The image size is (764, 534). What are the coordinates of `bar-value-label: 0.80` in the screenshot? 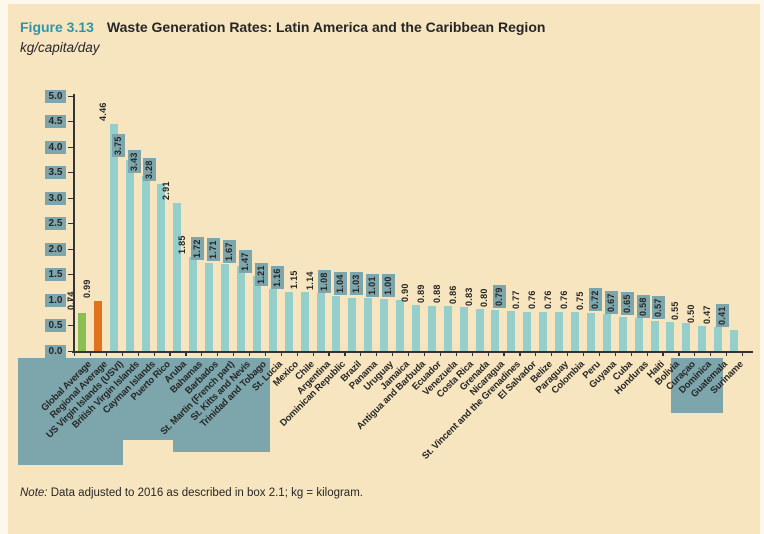 It's located at (484, 298).